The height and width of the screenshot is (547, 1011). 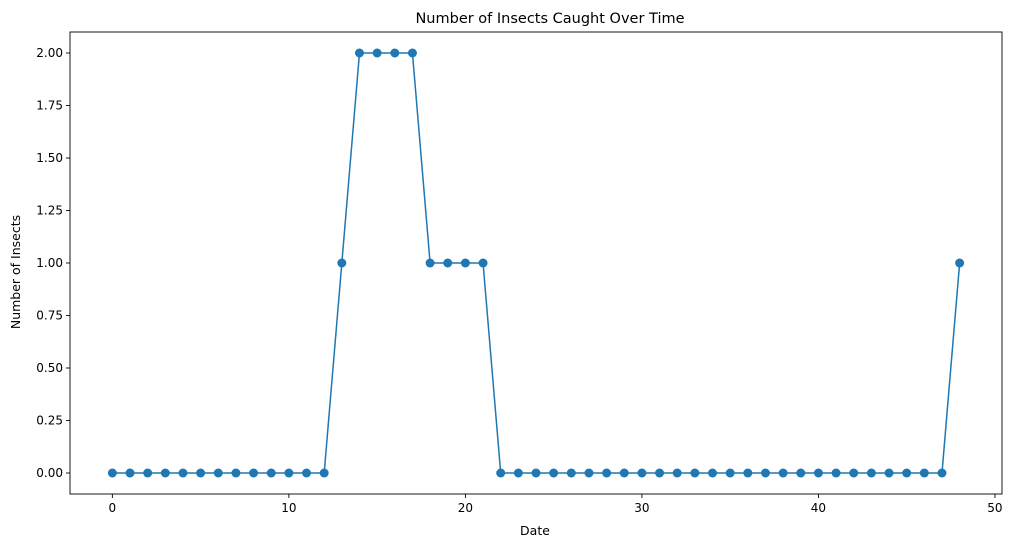 I want to click on x-tick-label: 20, so click(x=465, y=508).